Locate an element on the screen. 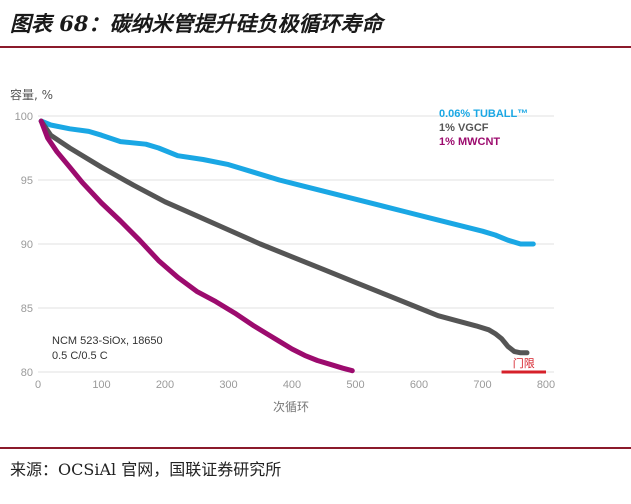 Image resolution: width=631 pixels, height=504 pixels. x-axis-title: 次循环 is located at coordinates (291, 407).